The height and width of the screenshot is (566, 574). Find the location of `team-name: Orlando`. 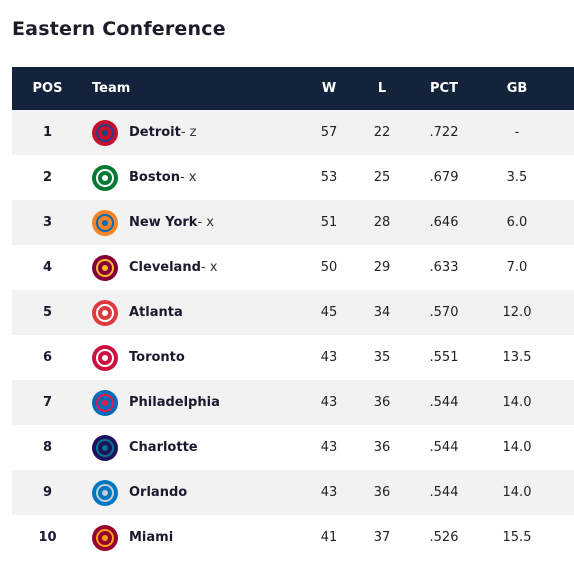

team-name: Orlando is located at coordinates (158, 492).